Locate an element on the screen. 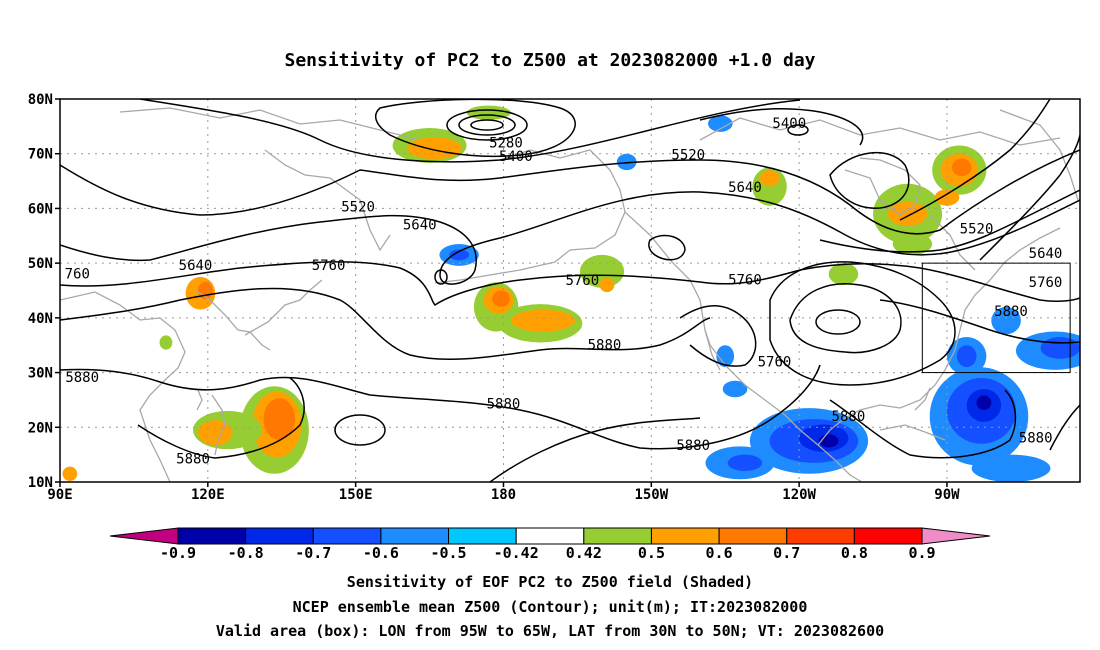 The width and height of the screenshot is (1100, 650). coastline-cuba is located at coordinates (912, 432).